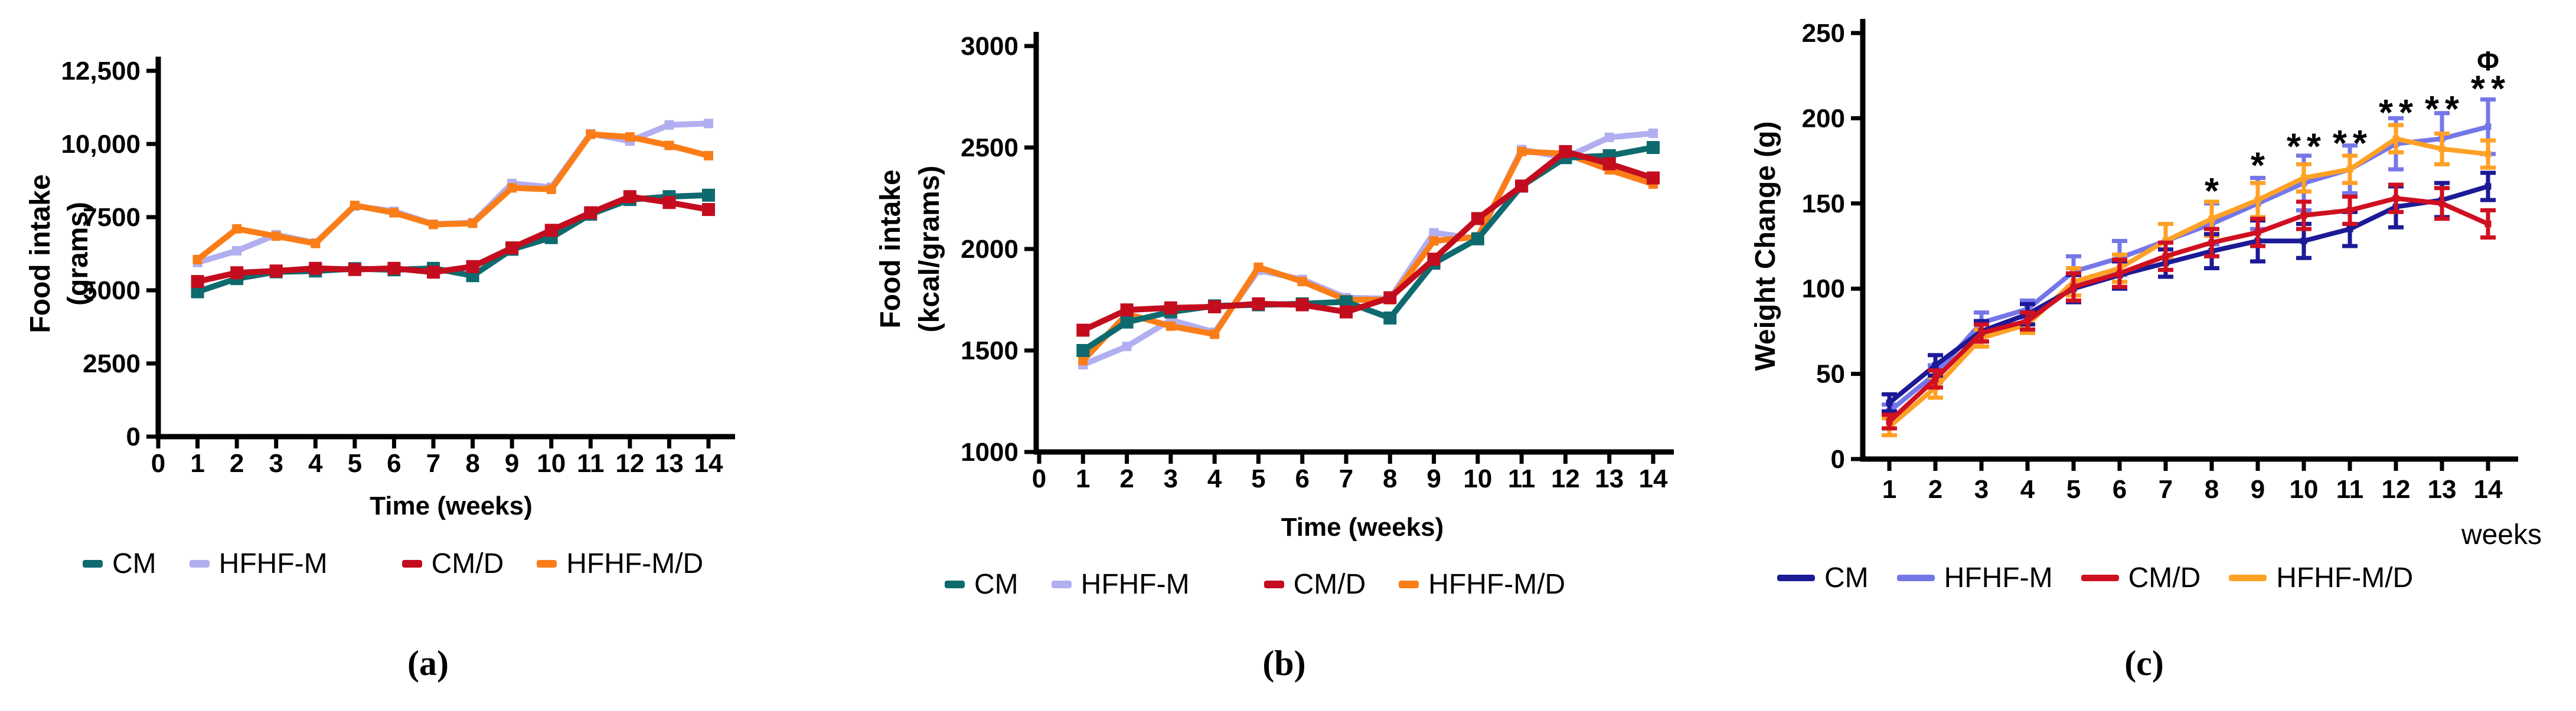 Image resolution: width=2576 pixels, height=711 pixels. I want to click on series-line-HFHF-M/D, so click(452, 197).